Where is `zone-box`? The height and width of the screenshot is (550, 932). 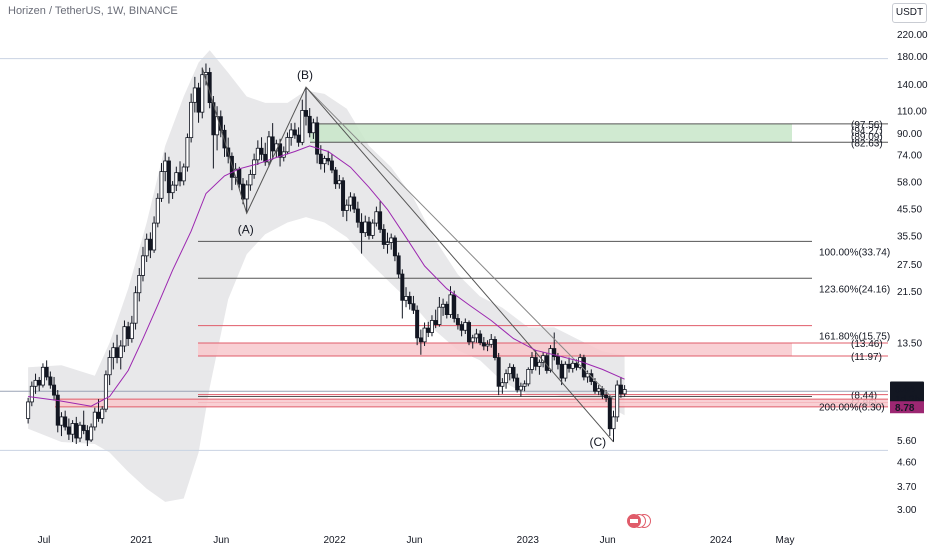 zone-box is located at coordinates (551, 133).